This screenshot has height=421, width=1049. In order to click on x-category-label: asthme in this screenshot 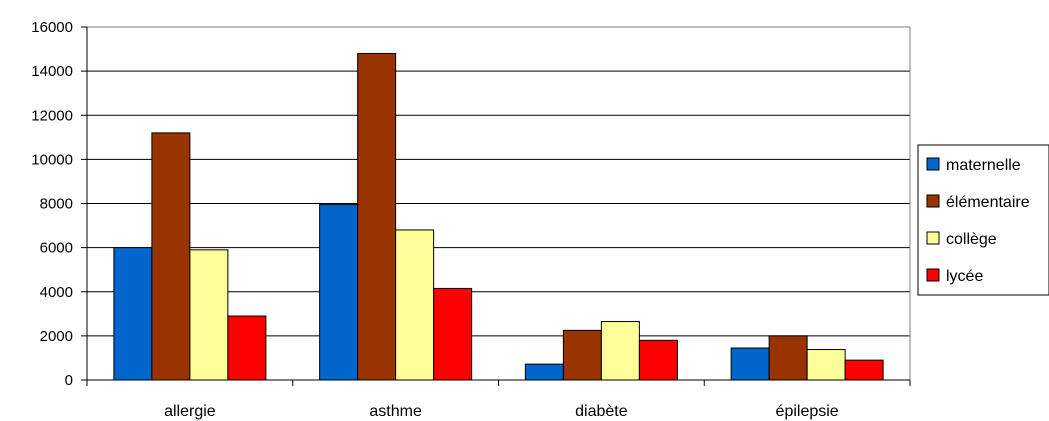, I will do `click(395, 411)`.